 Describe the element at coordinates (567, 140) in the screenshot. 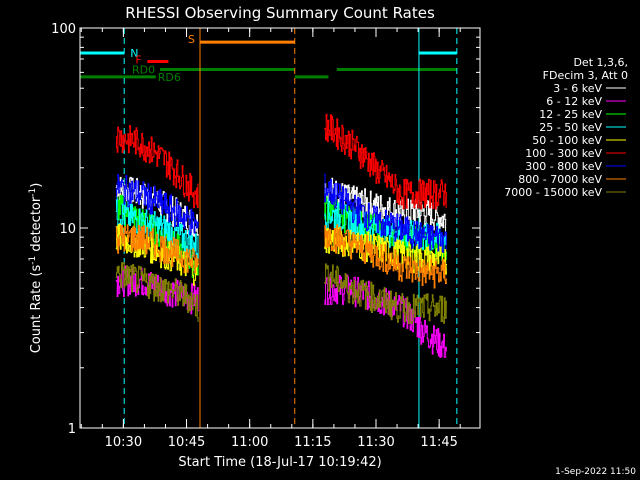

I see `legend-entry-label: 50 - 100 keV` at that location.